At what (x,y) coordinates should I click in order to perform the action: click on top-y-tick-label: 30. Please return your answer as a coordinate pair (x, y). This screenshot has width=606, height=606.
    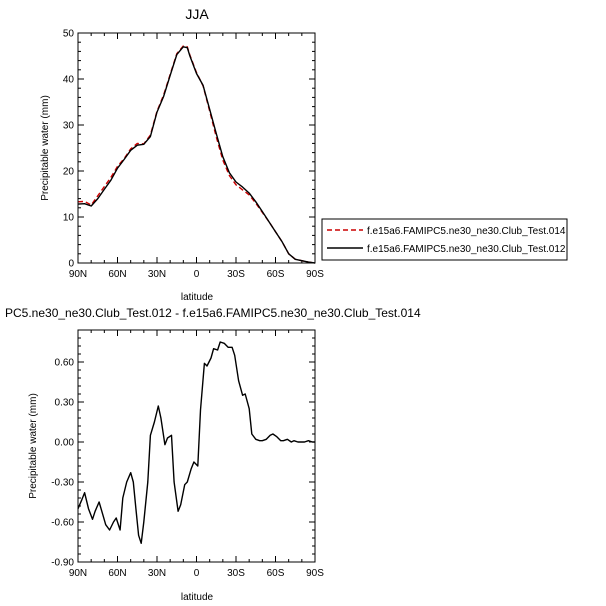
    Looking at the image, I should click on (69, 126).